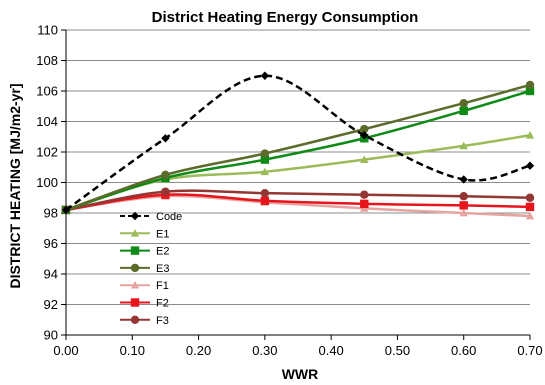  Describe the element at coordinates (151, 217) in the screenshot. I see `legend-item-code: Code` at that location.